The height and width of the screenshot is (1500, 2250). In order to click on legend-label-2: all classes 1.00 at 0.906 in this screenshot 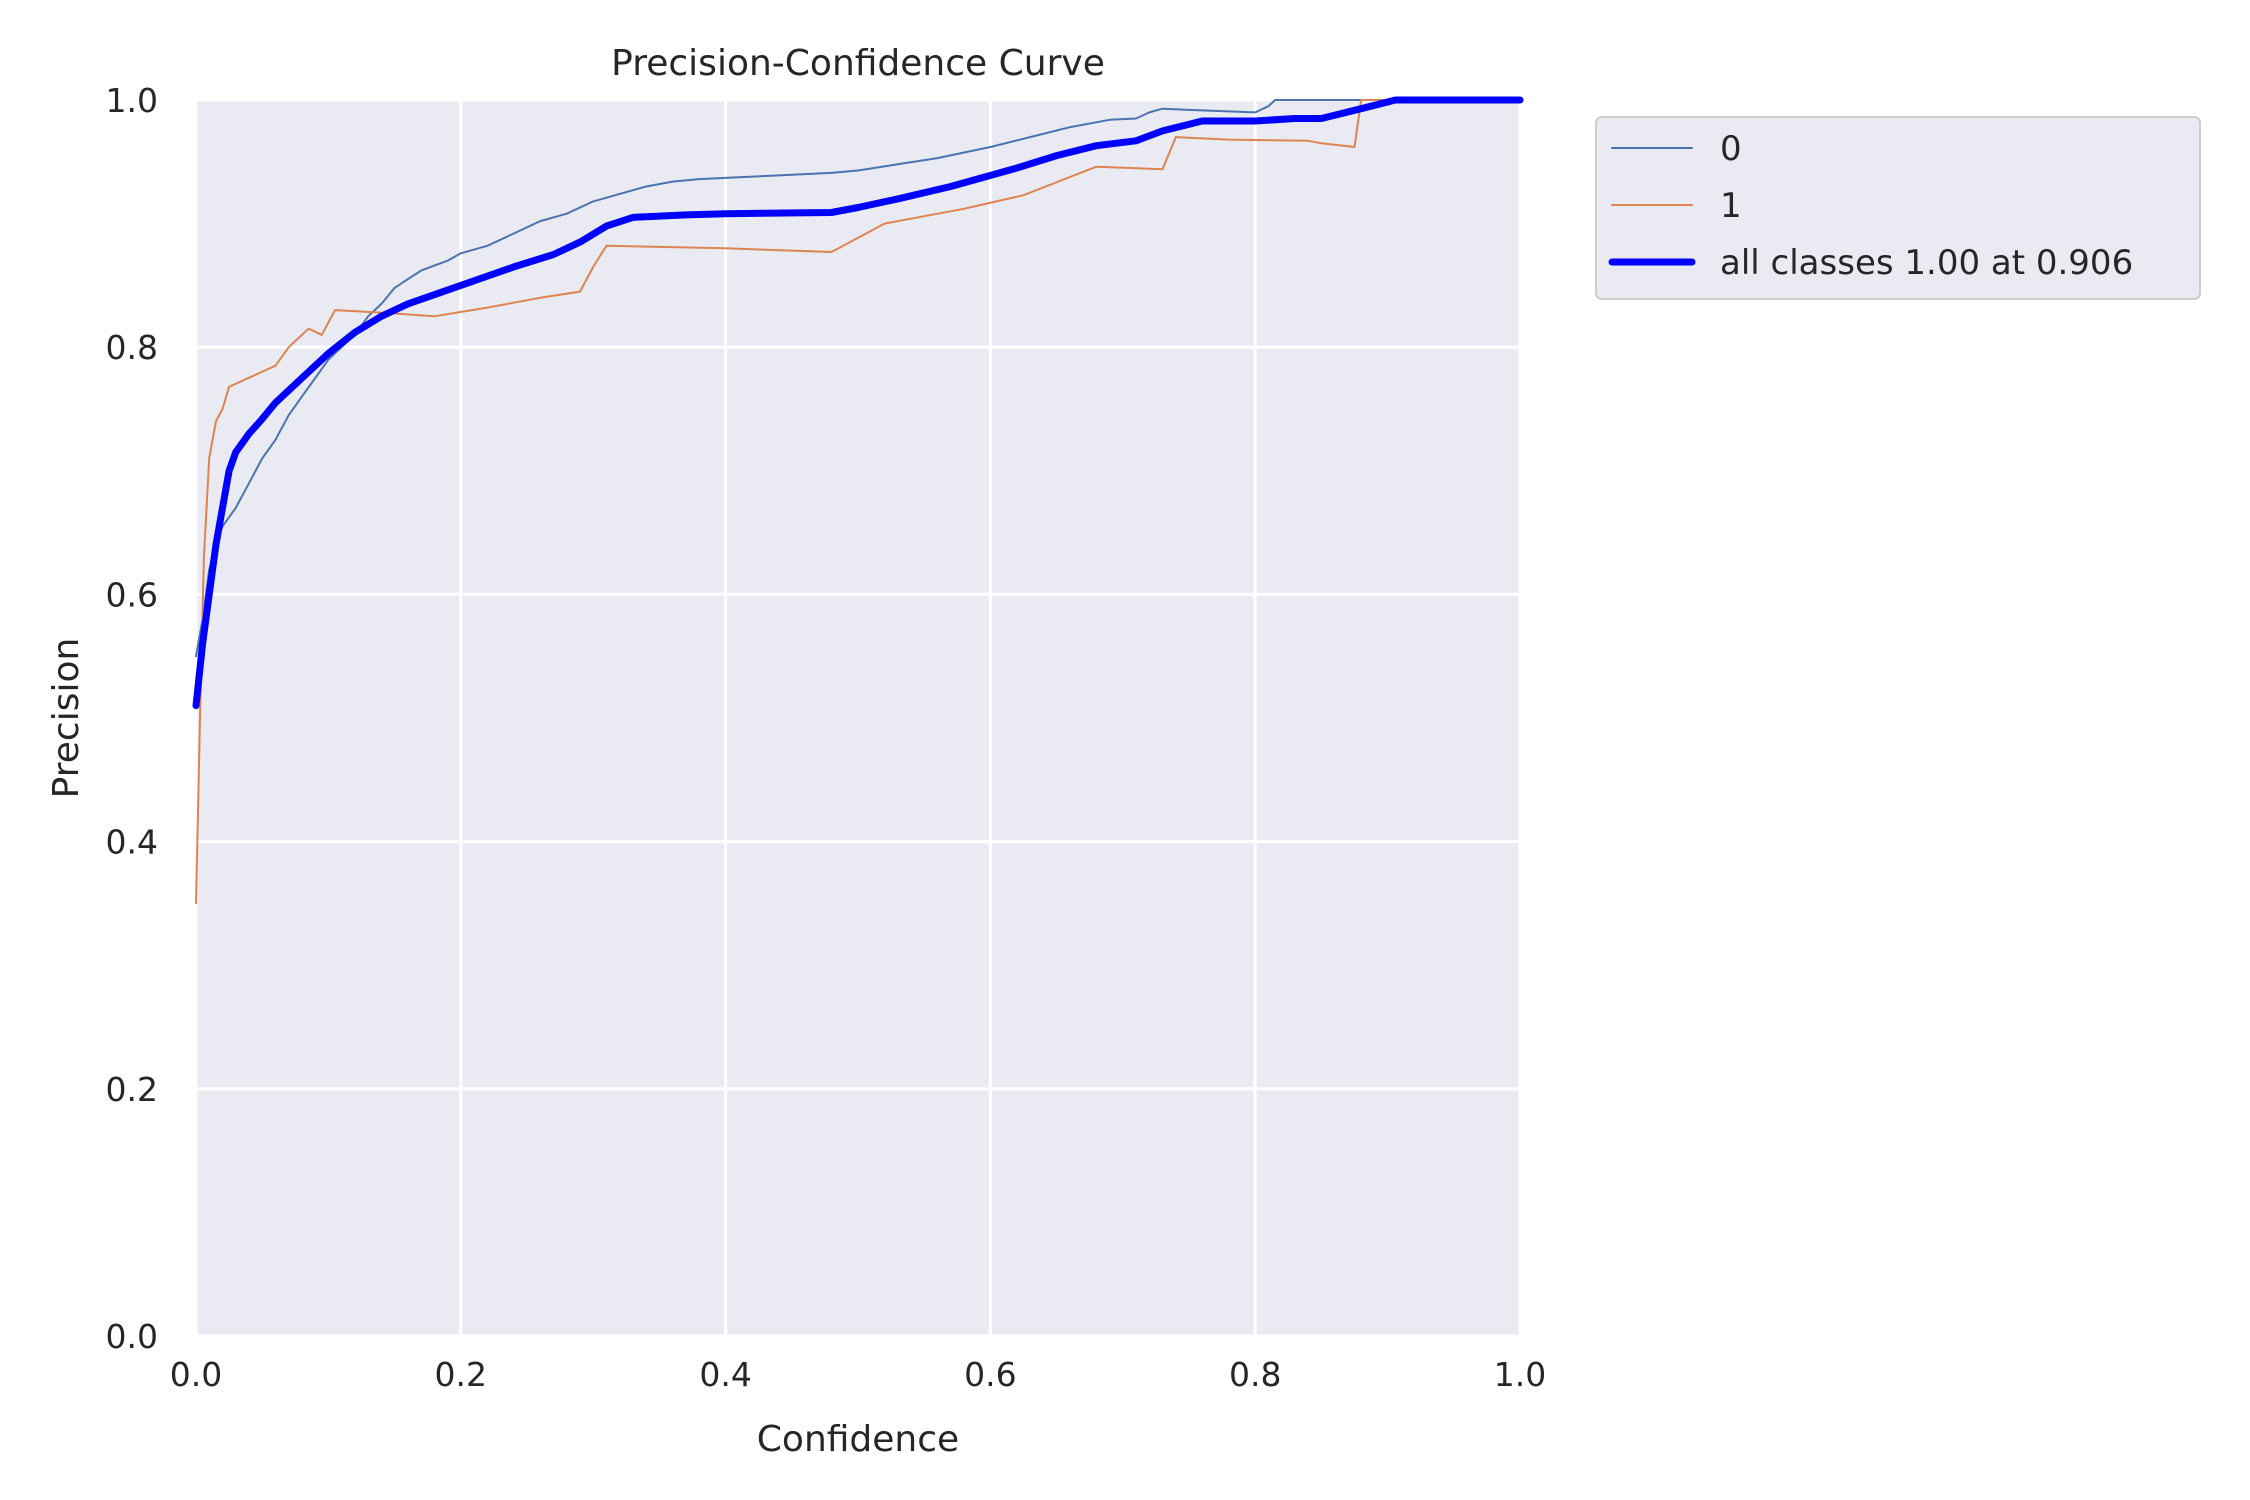, I will do `click(1926, 263)`.